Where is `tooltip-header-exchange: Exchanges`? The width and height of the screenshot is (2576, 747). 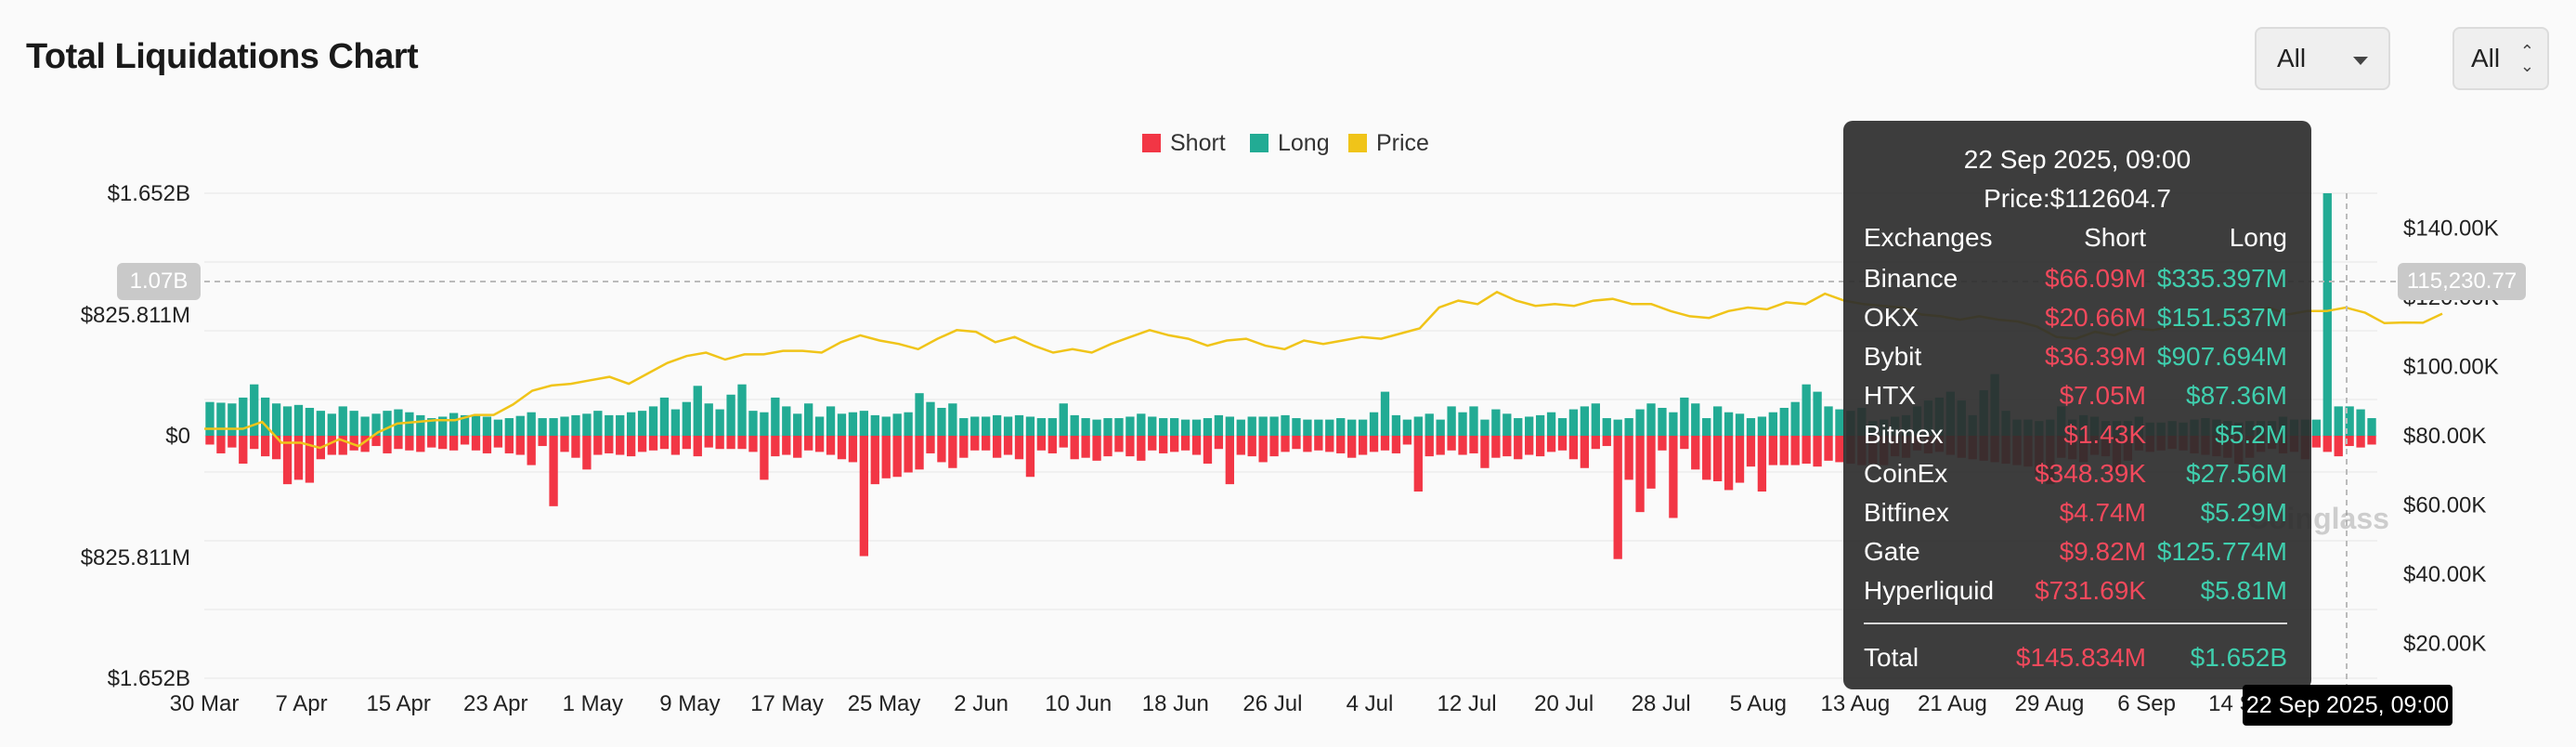 tooltip-header-exchange: Exchanges is located at coordinates (1929, 238).